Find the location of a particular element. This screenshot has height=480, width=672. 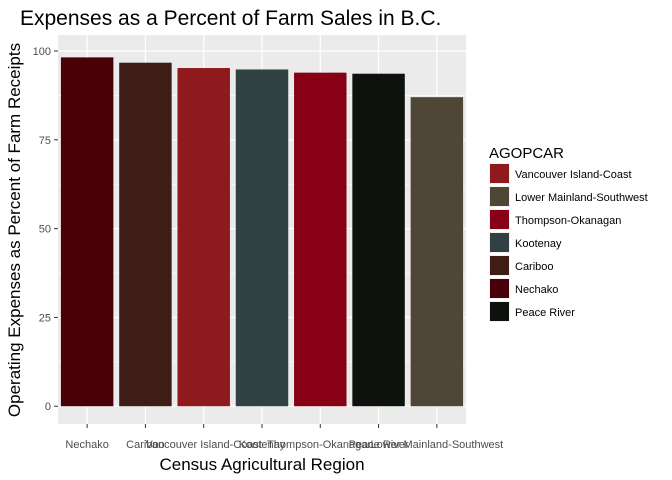

y-tick-label: 50 is located at coordinates (45, 230).